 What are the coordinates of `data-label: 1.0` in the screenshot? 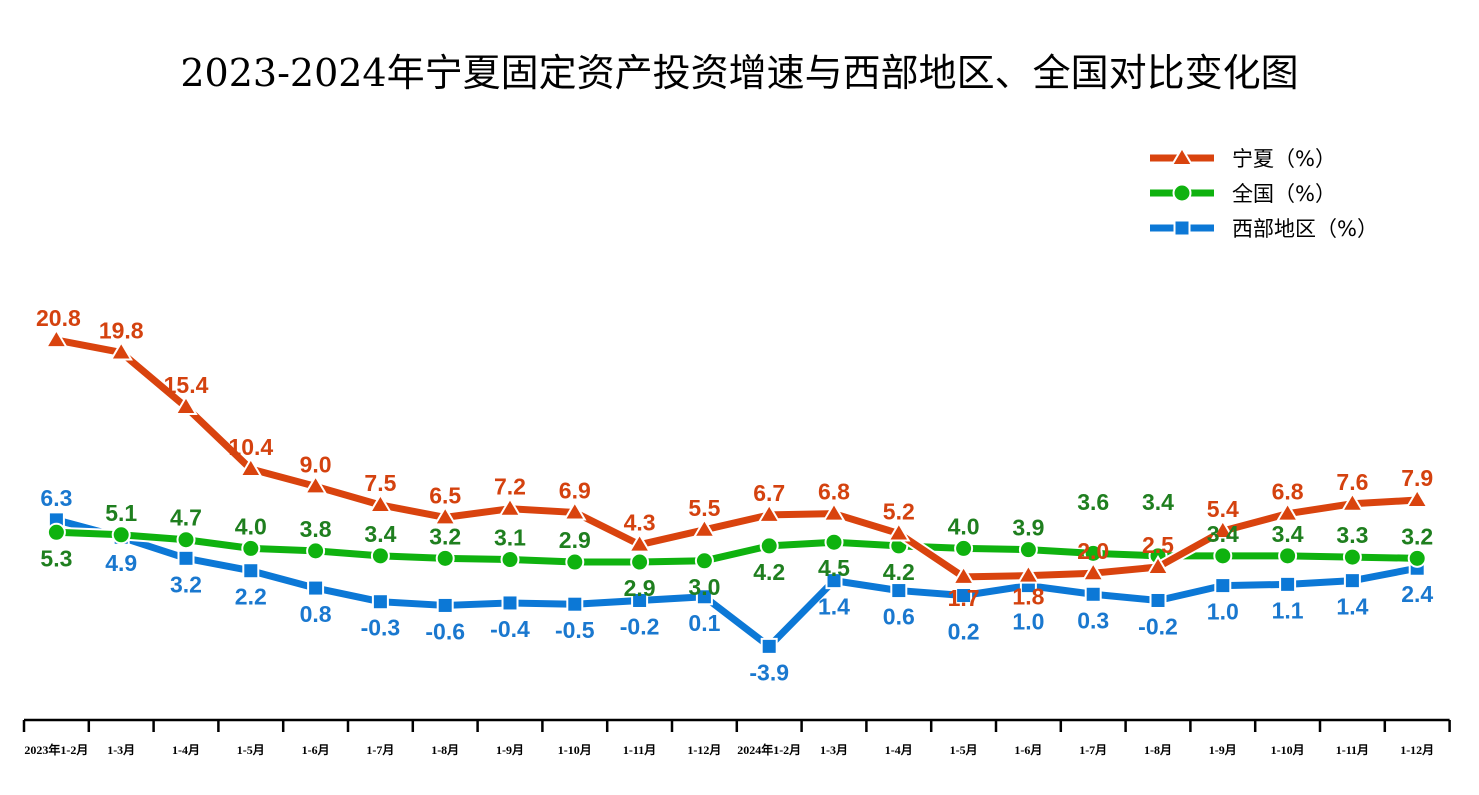 It's located at (1028, 622).